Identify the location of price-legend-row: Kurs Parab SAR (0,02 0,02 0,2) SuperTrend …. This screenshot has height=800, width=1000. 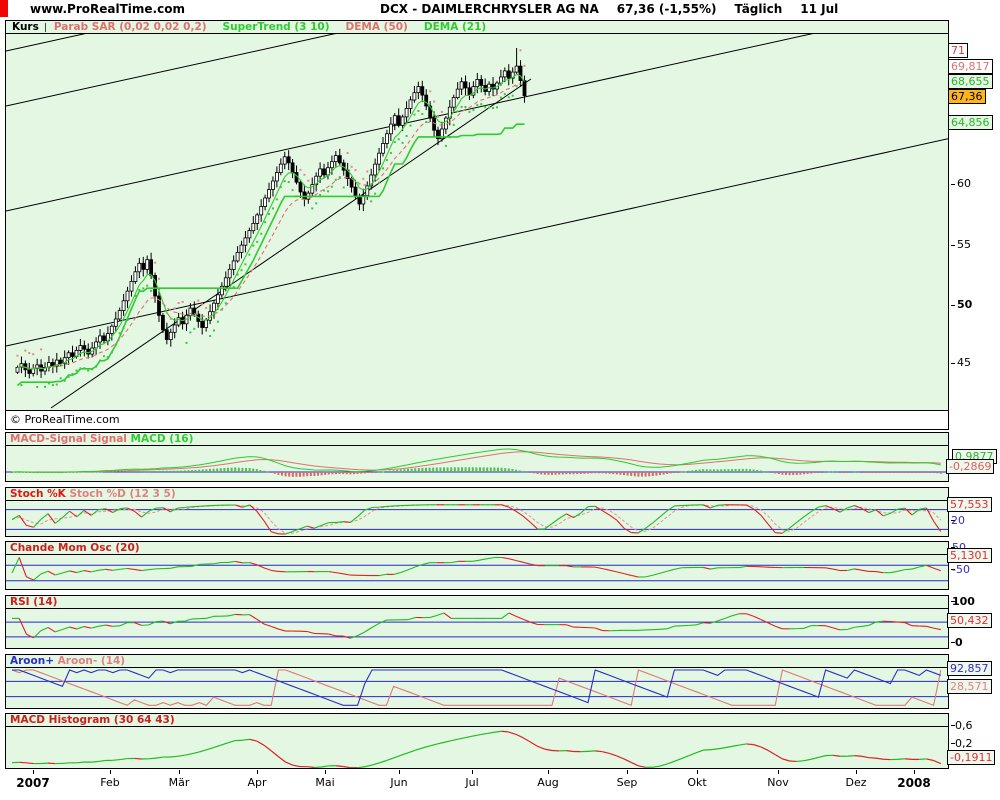
(477, 27).